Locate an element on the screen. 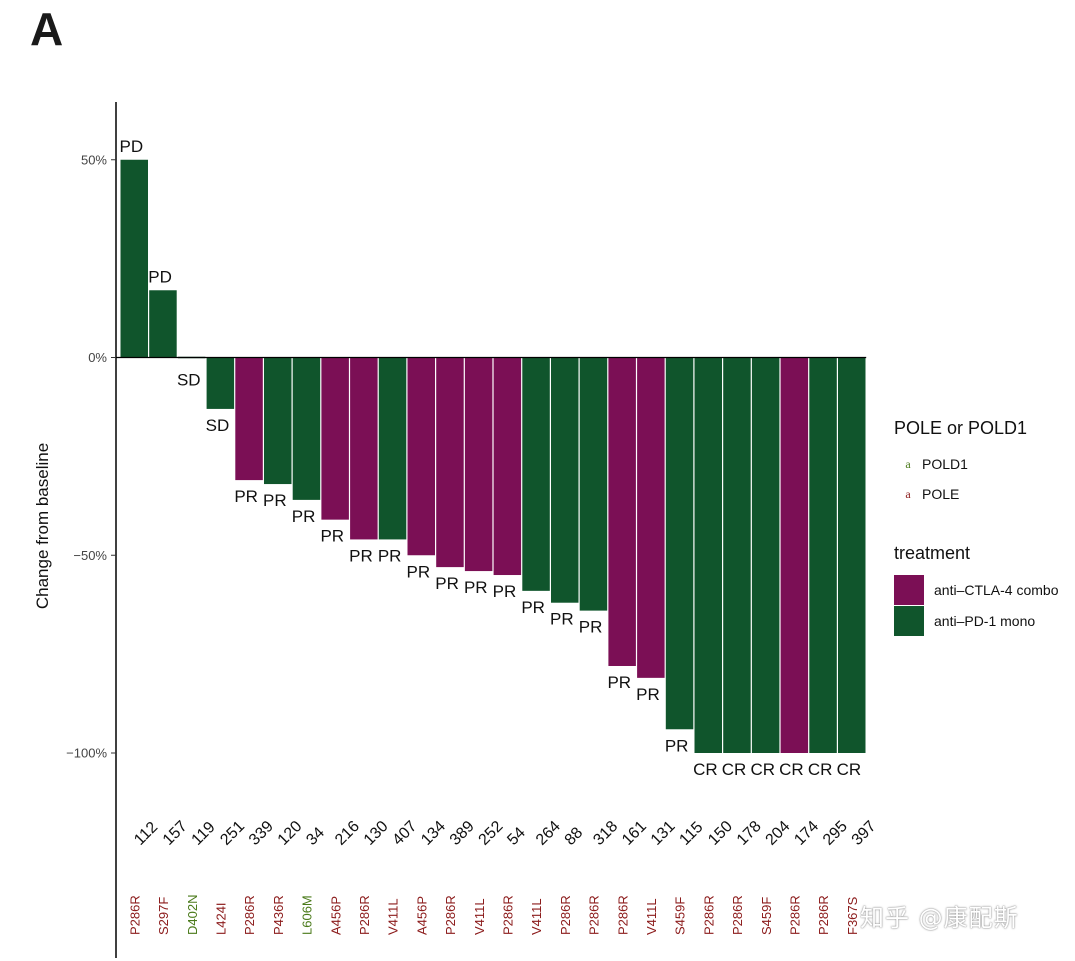 This screenshot has height=961, width=1075. mutation-label: P436R is located at coordinates (278, 915).